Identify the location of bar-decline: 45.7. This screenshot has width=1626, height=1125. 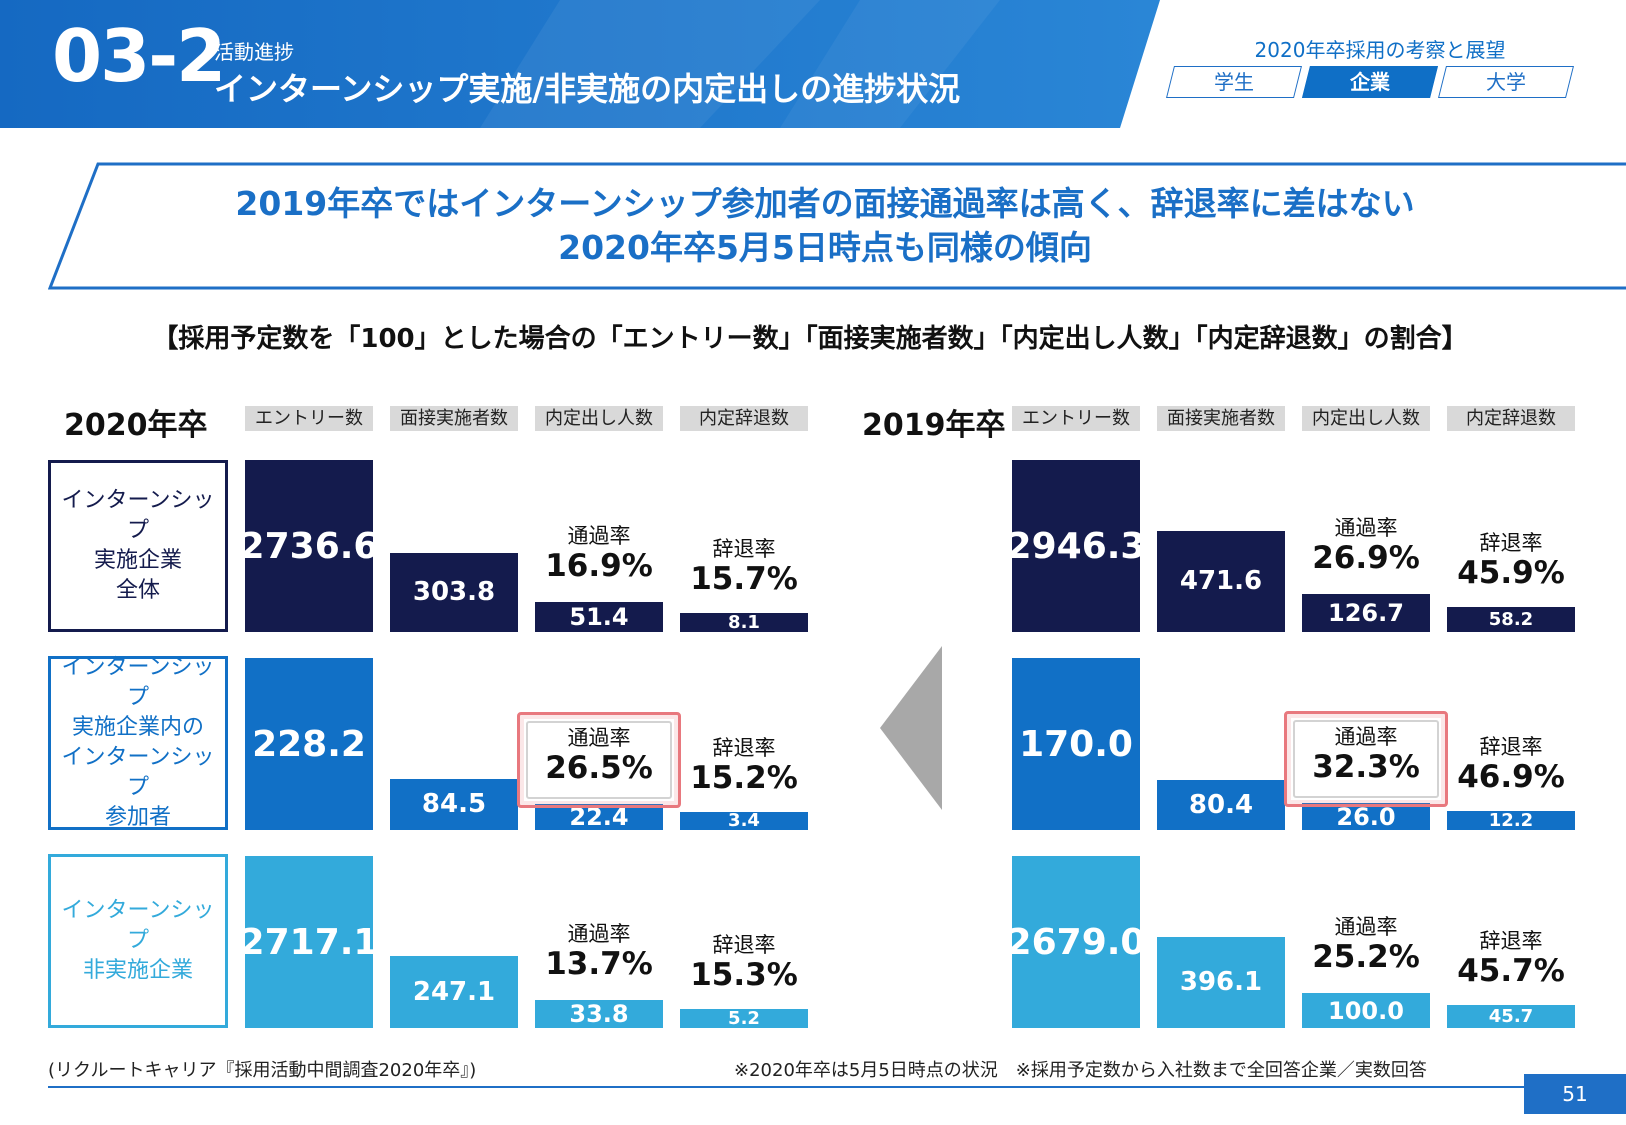
(1511, 1016).